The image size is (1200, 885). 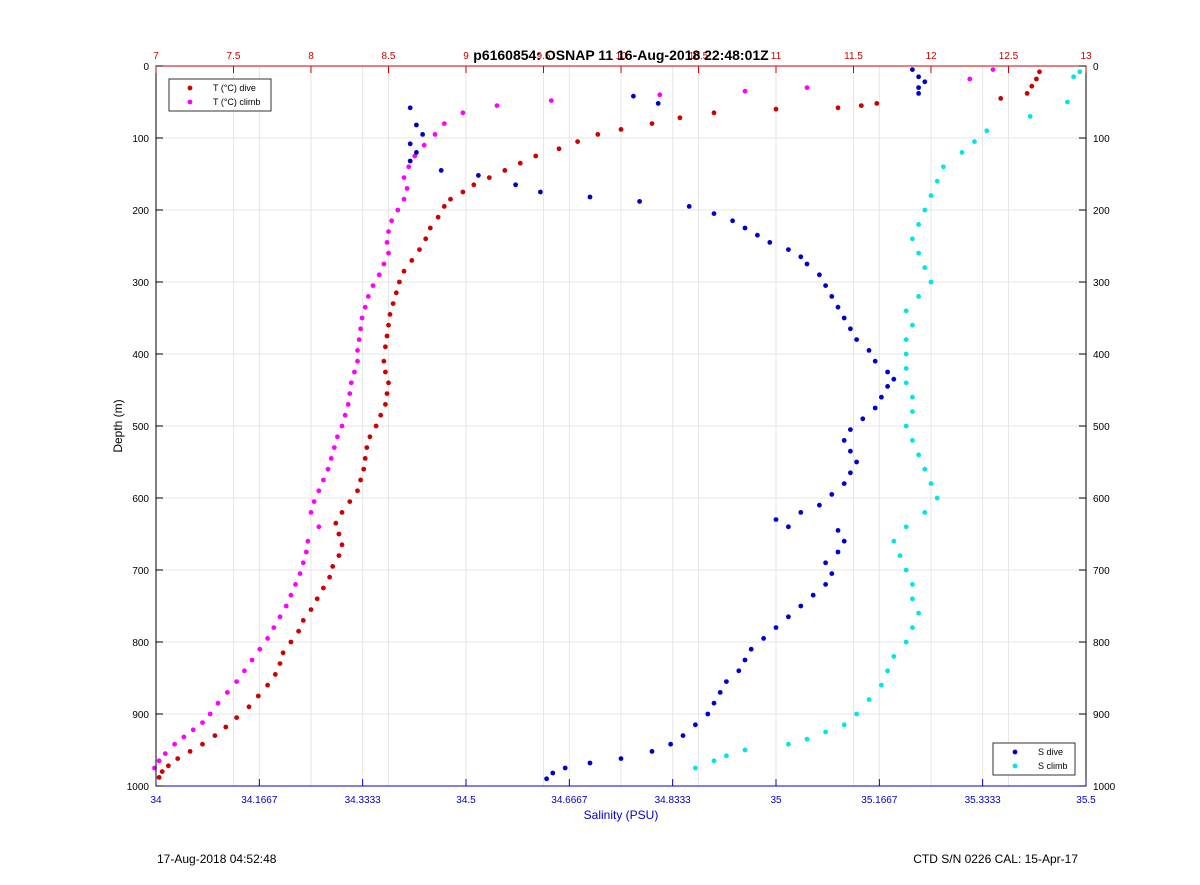 What do you see at coordinates (140, 283) in the screenshot?
I see `depth-tick-label-left: 300` at bounding box center [140, 283].